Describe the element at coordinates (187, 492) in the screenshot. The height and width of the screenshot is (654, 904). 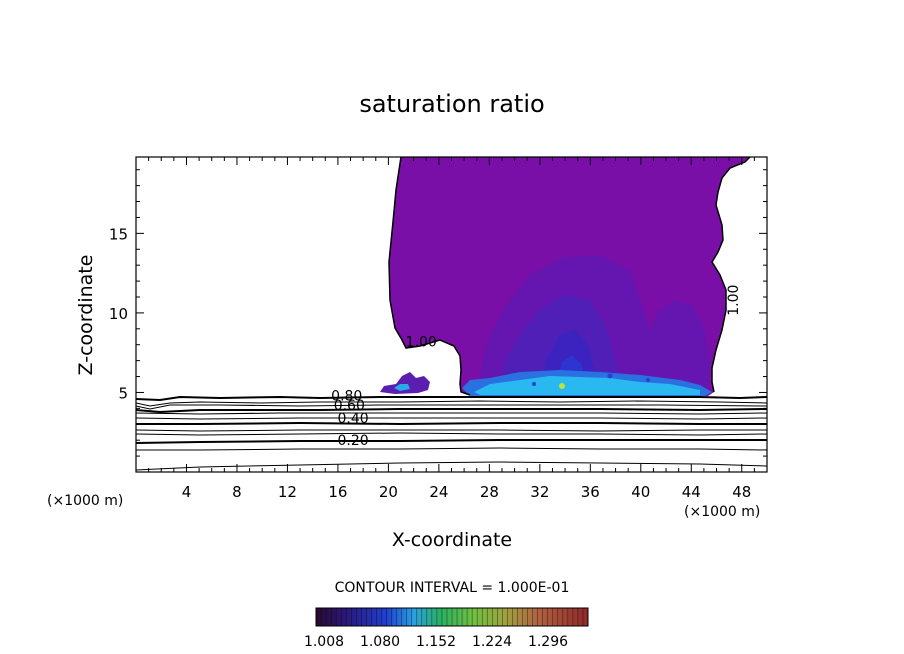
I see `x-tick-label: 4` at that location.